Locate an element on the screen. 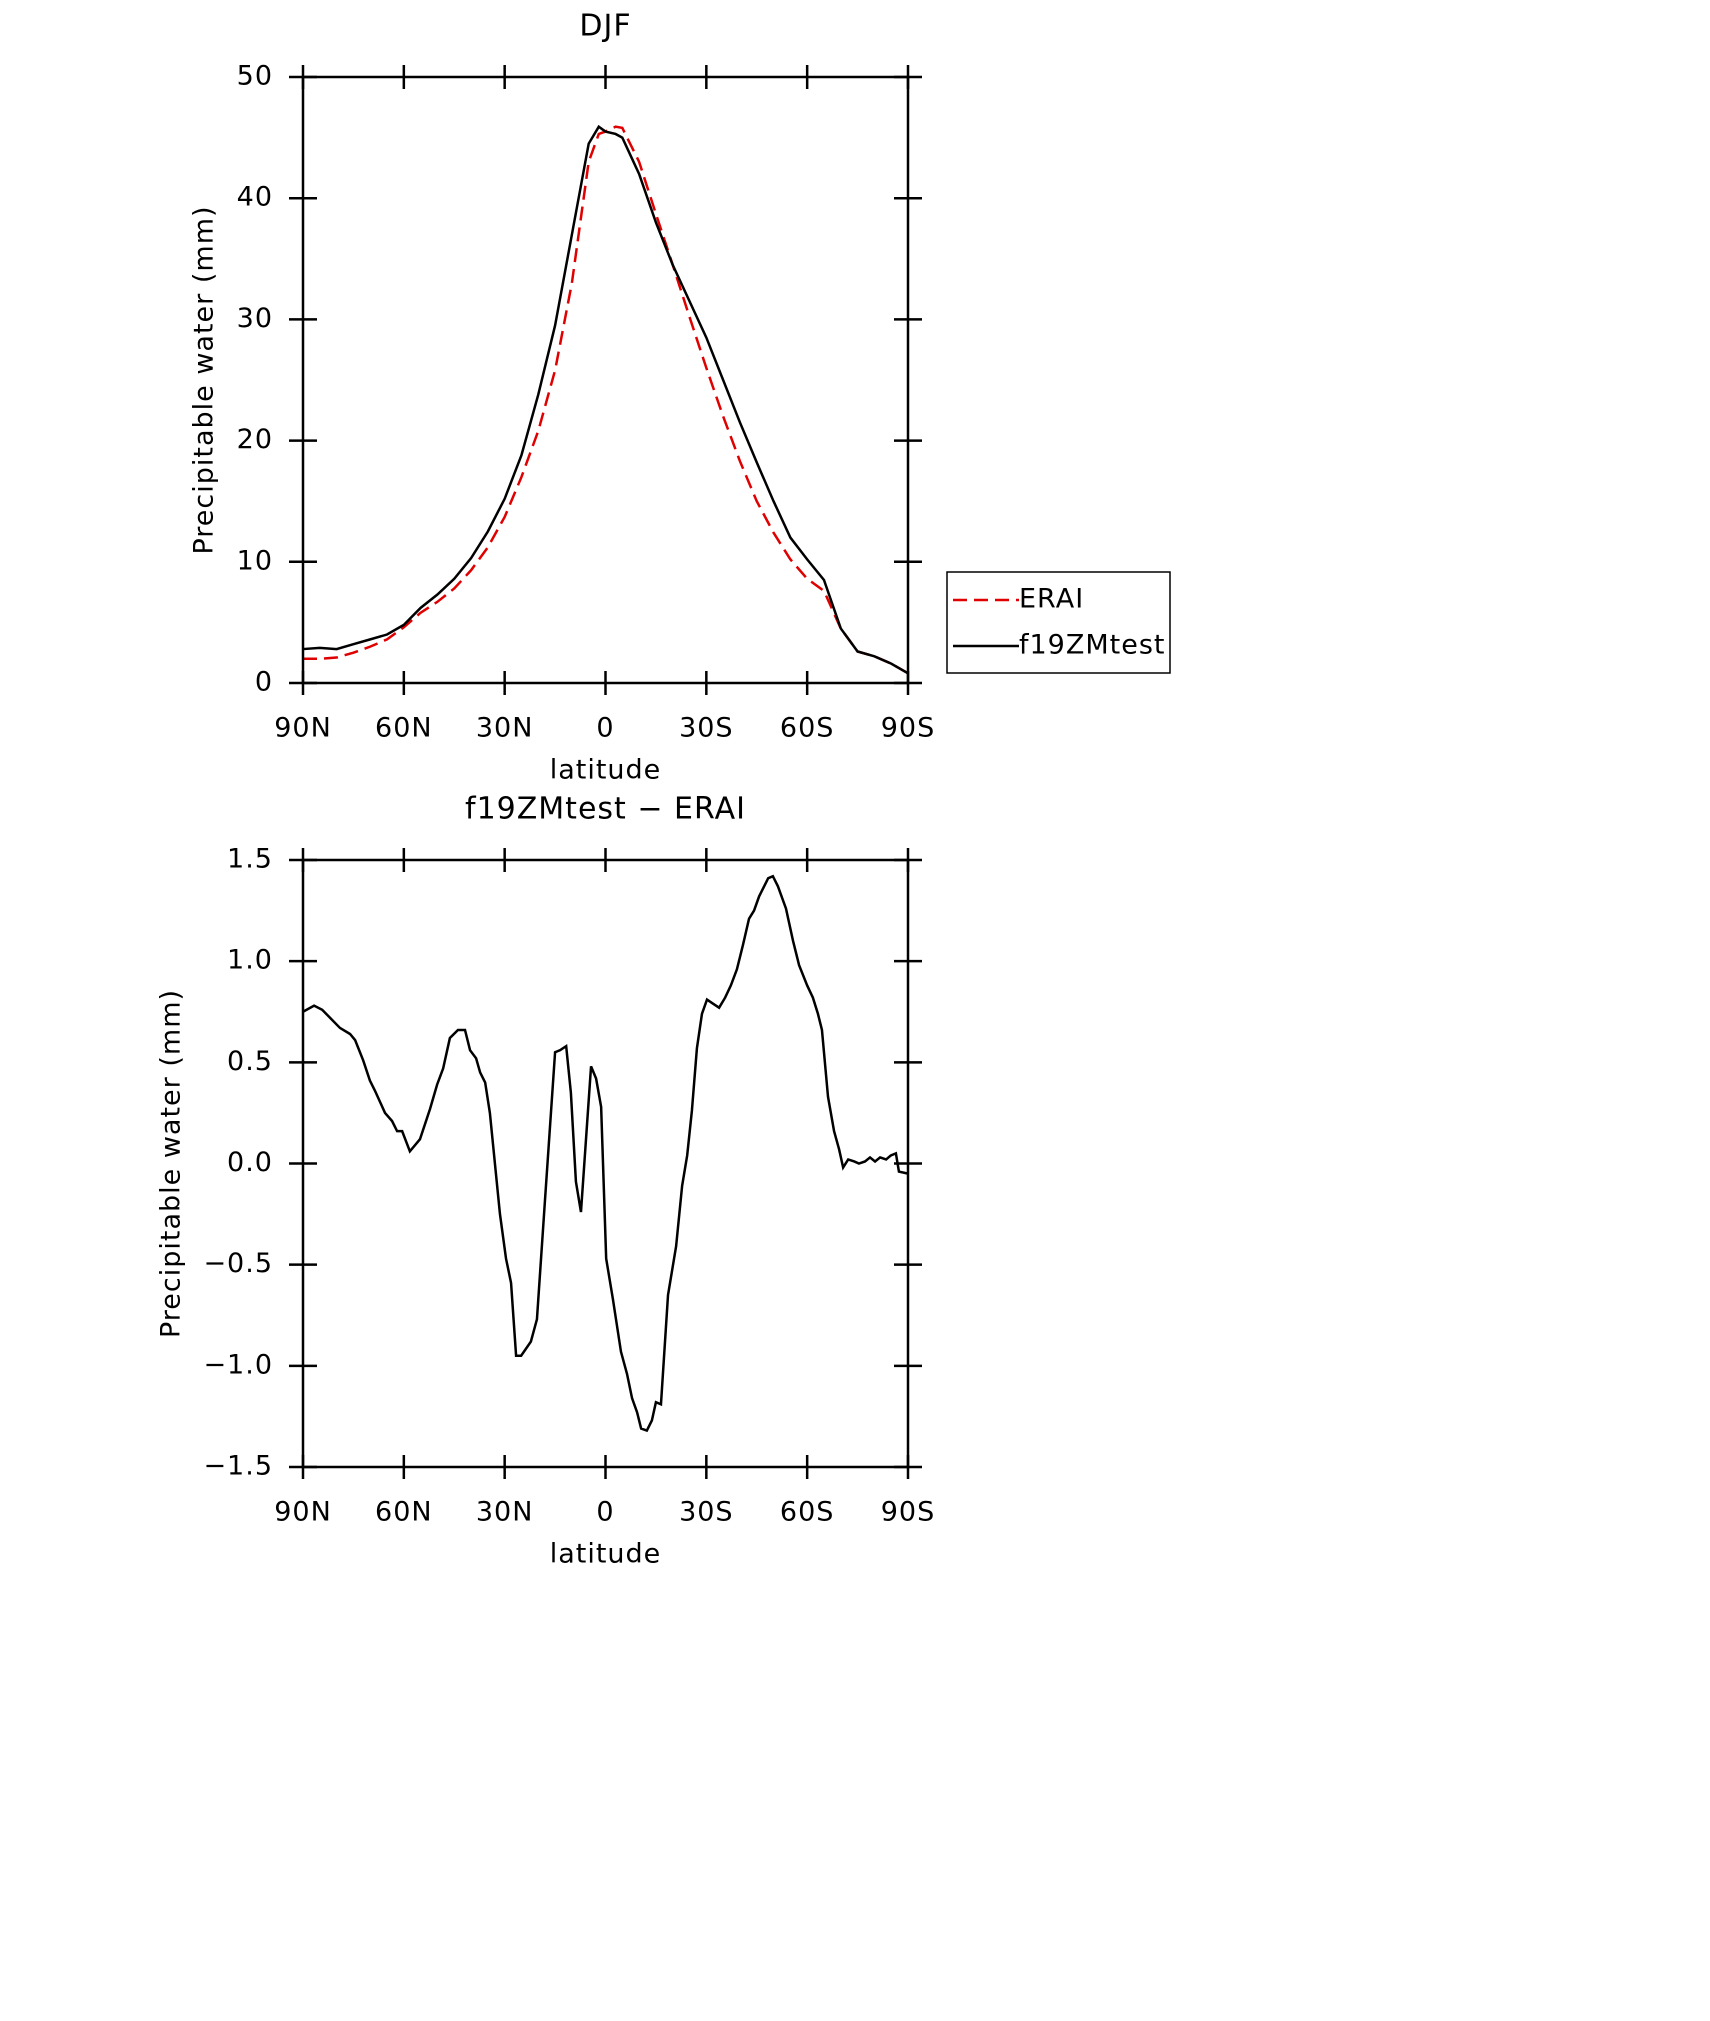 This screenshot has height=2021, width=1710. legend: ERAI f19ZMtest is located at coordinates (1058, 622).